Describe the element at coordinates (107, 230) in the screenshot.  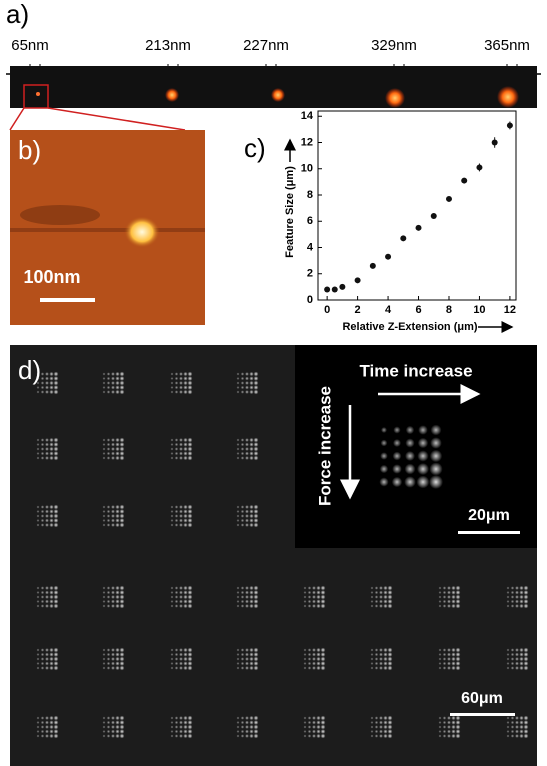
I see `afm-streak` at that location.